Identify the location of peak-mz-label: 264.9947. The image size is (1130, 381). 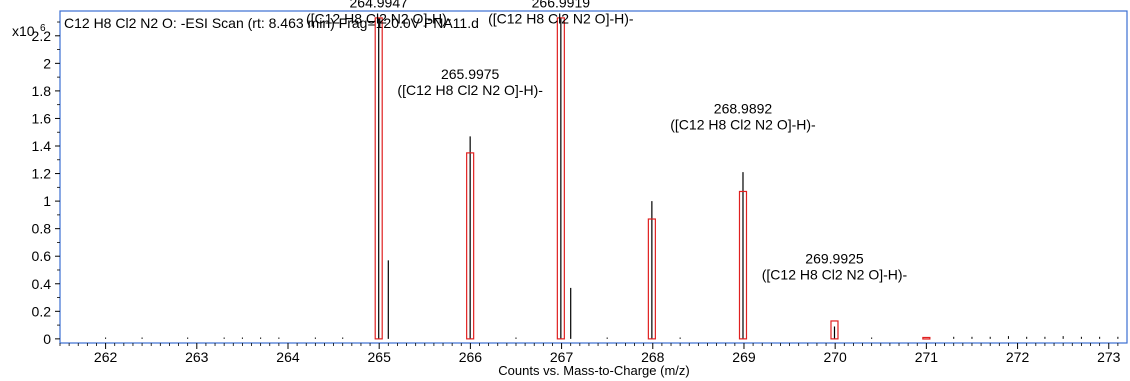
(379, 5).